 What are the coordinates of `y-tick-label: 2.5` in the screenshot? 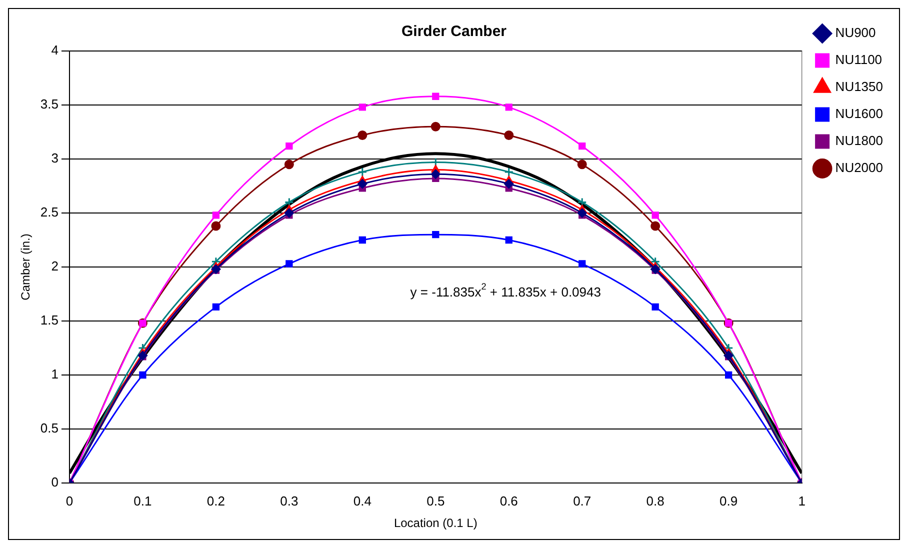 It's located at (49, 212).